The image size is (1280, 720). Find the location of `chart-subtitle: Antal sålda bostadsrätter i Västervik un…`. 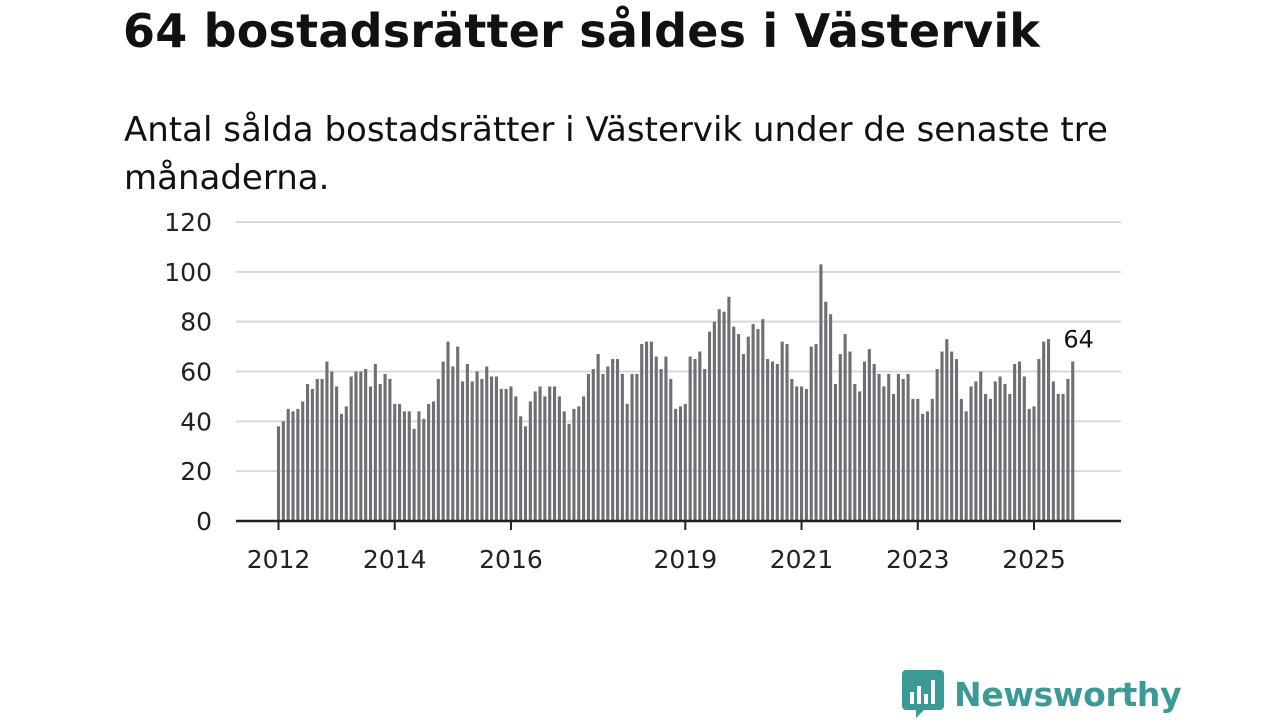

chart-subtitle: Antal sålda bostadsrätter i Västervik un… is located at coordinates (616, 154).